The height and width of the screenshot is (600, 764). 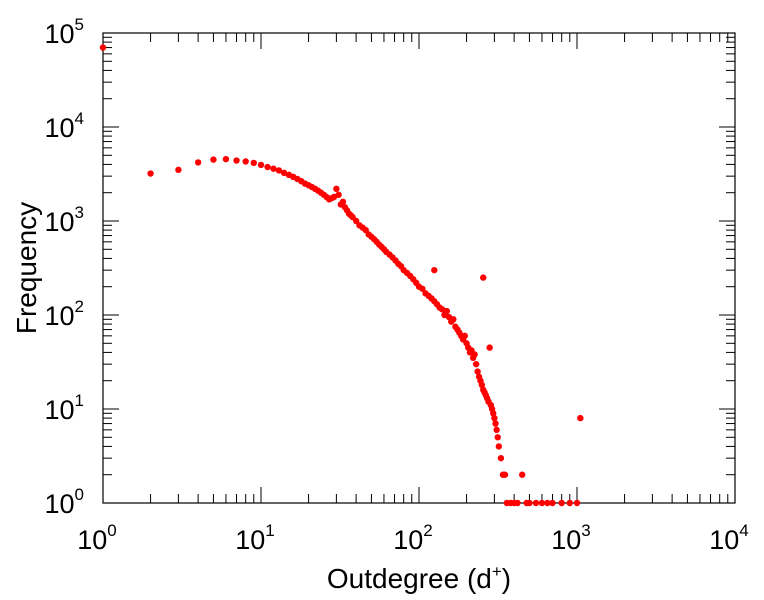 What do you see at coordinates (64, 32) in the screenshot?
I see `y-tick-label: 10⁵` at bounding box center [64, 32].